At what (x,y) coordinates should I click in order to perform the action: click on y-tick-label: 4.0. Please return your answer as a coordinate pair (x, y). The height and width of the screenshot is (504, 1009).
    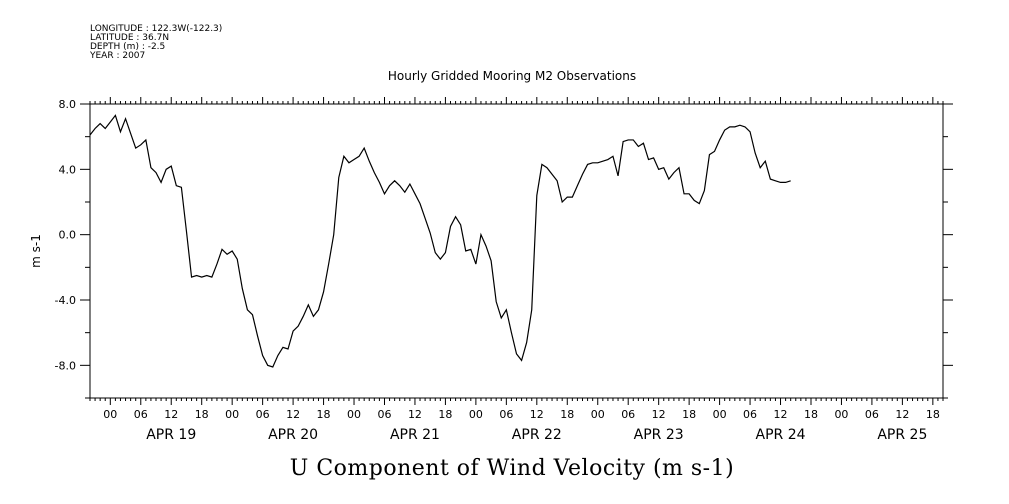
    Looking at the image, I should click on (68, 169).